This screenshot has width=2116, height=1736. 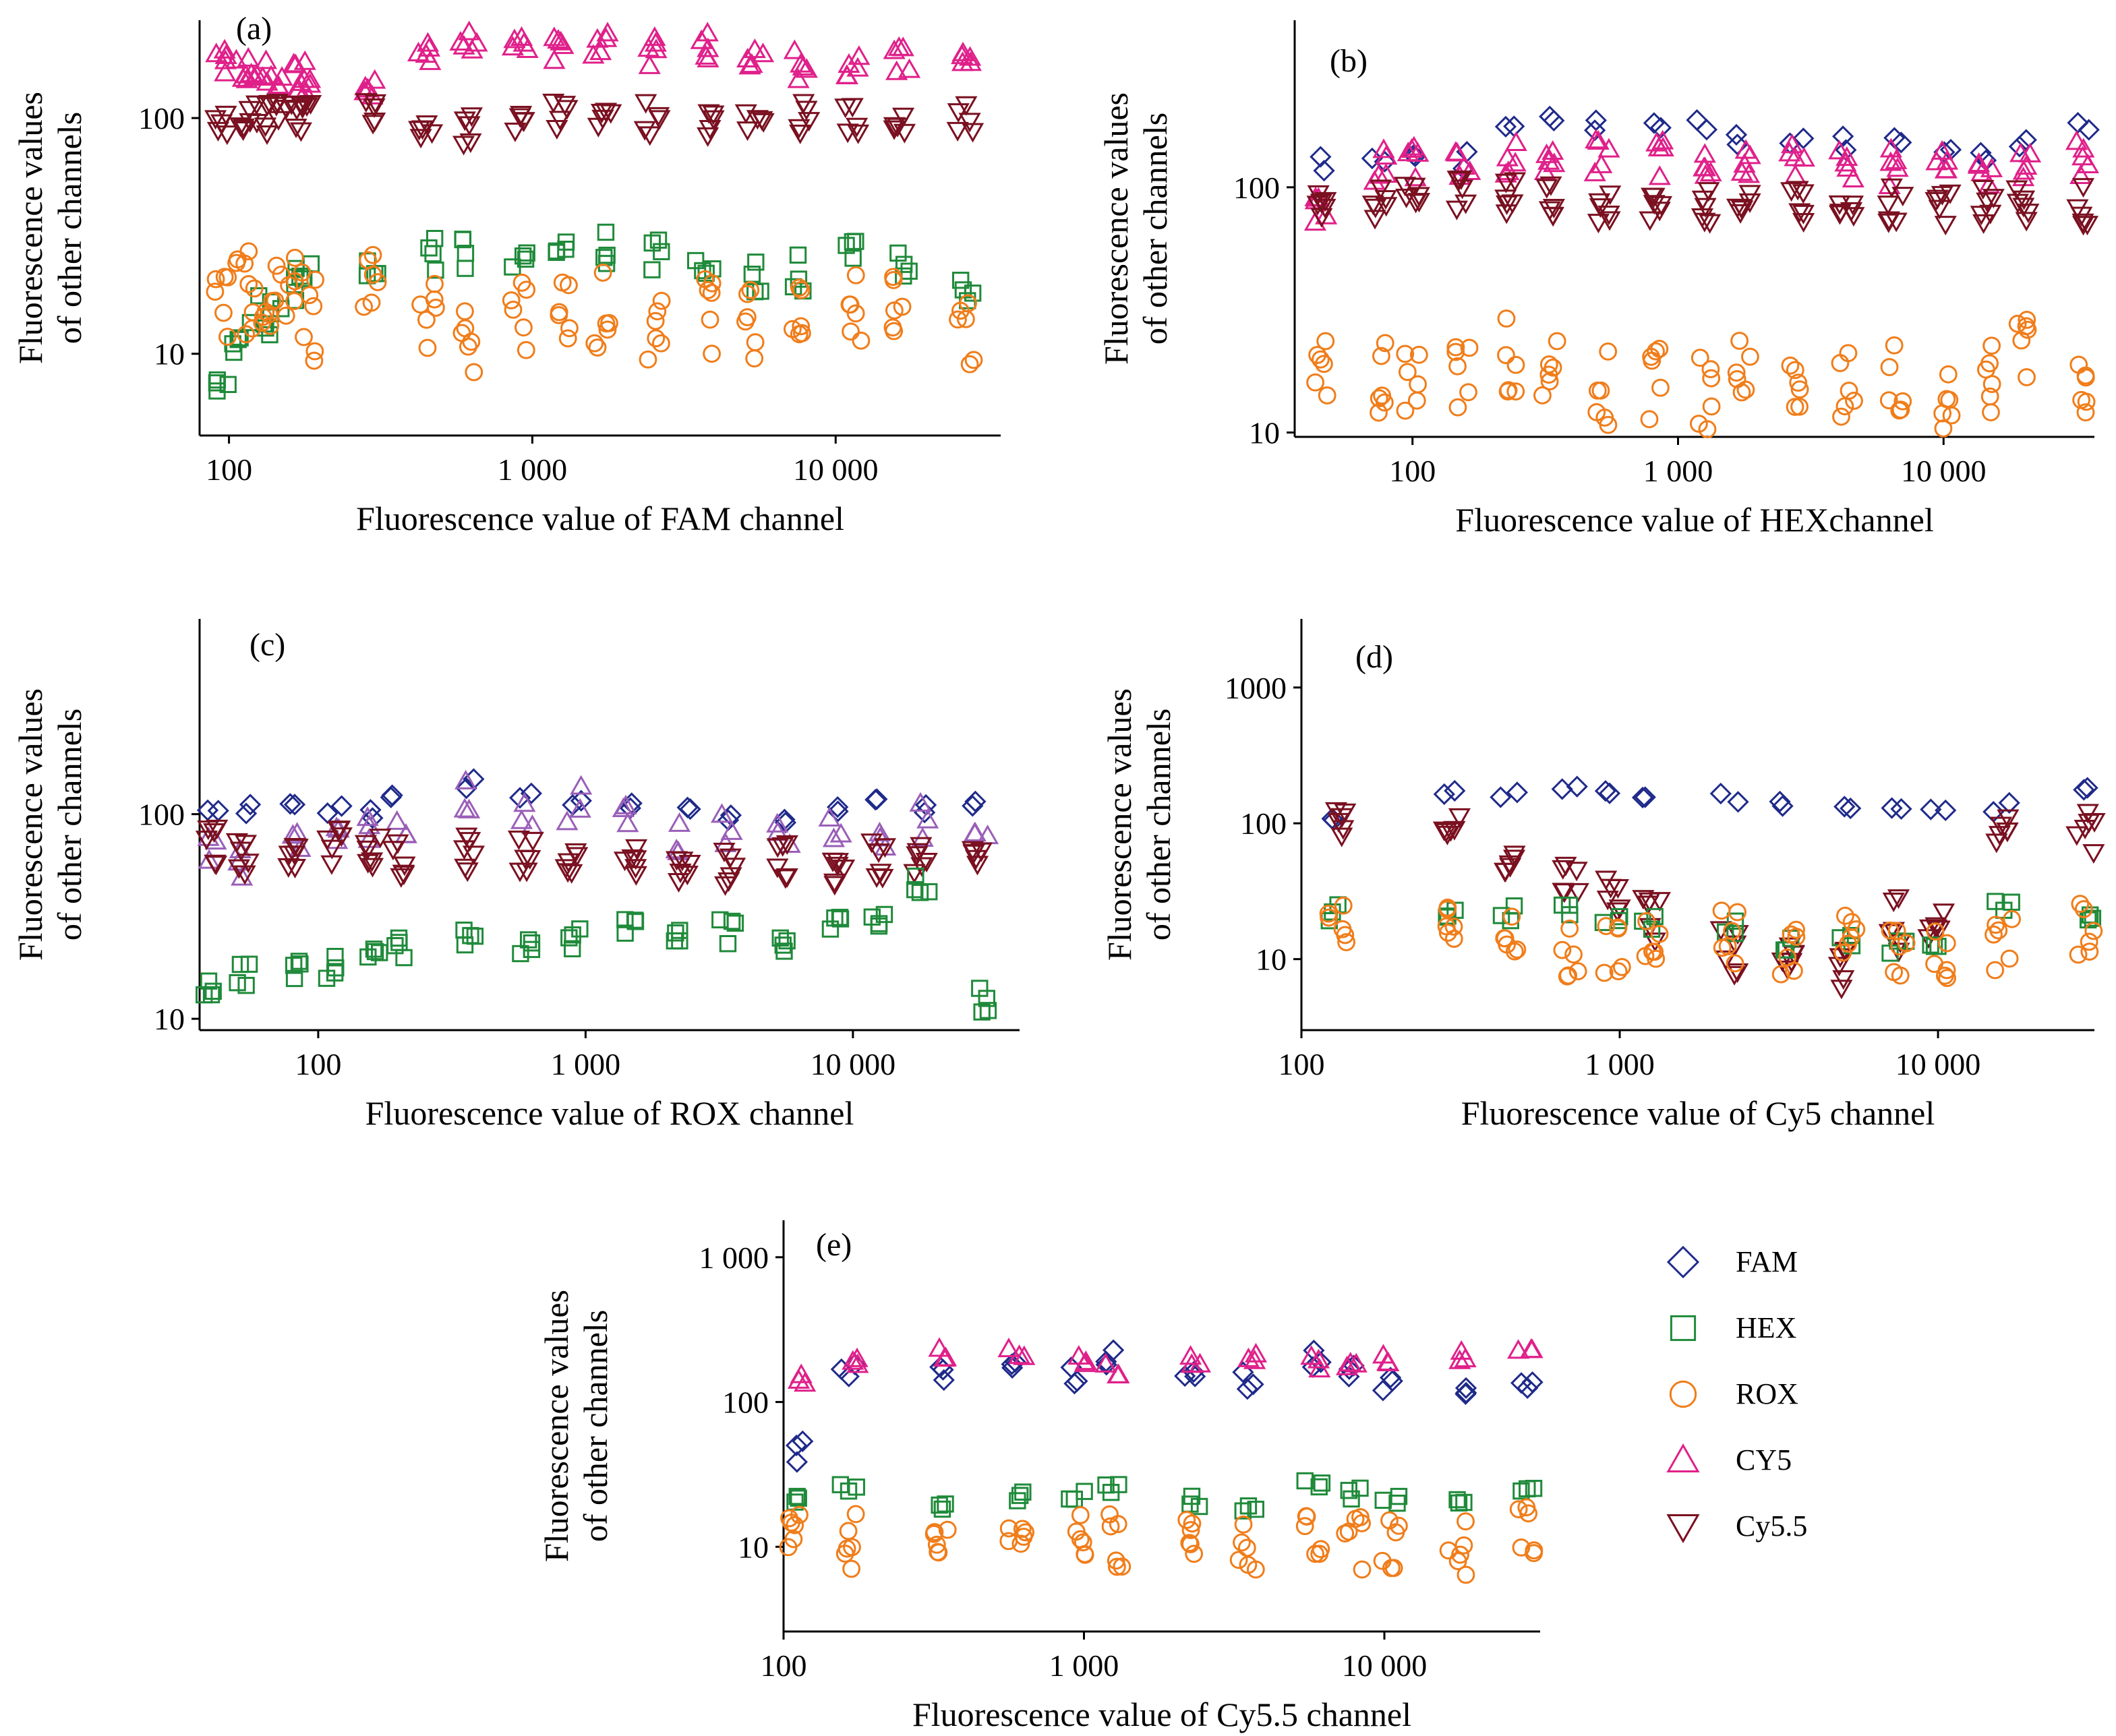 I want to click on legend-item: ROX, so click(x=1733, y=1394).